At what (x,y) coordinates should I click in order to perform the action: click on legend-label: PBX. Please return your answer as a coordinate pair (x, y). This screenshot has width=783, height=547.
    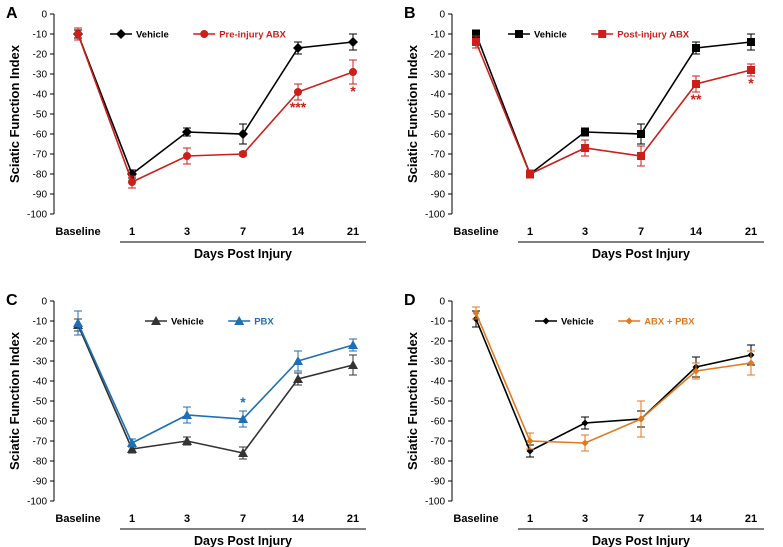
    Looking at the image, I should click on (264, 322).